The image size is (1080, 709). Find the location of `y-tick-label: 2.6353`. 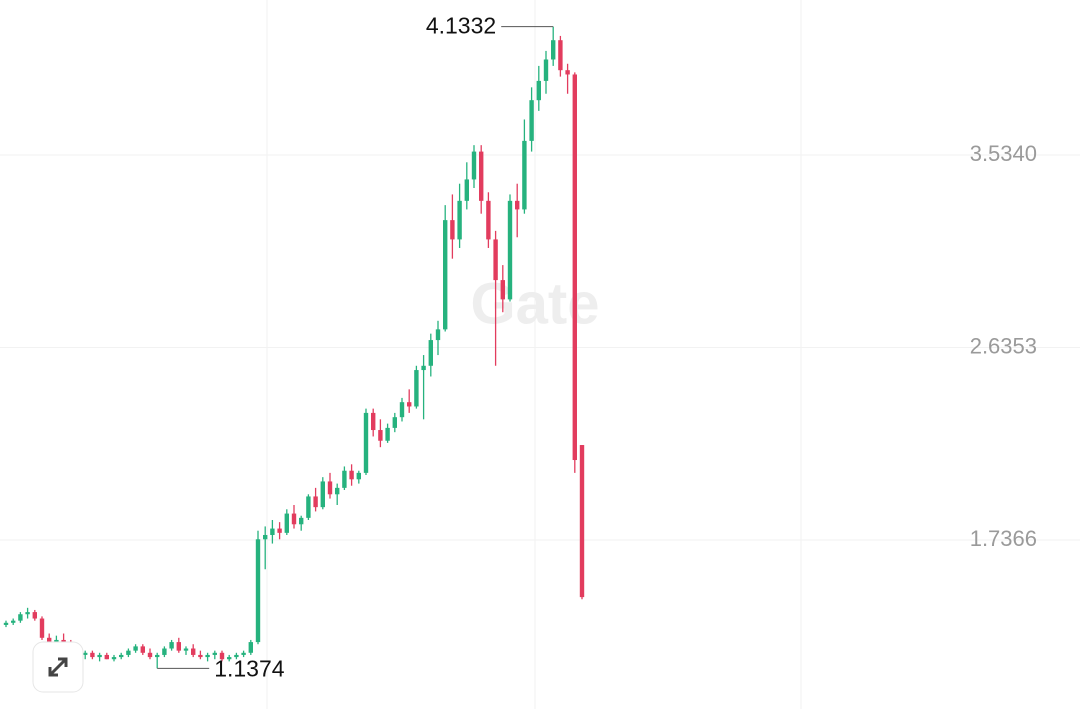

y-tick-label: 2.6353 is located at coordinates (1003, 345).